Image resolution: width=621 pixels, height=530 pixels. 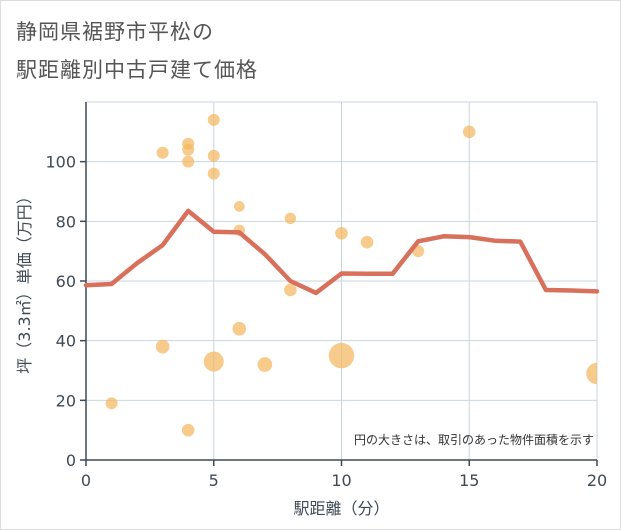 What do you see at coordinates (66, 400) in the screenshot?
I see `y-tick-label: 20` at bounding box center [66, 400].